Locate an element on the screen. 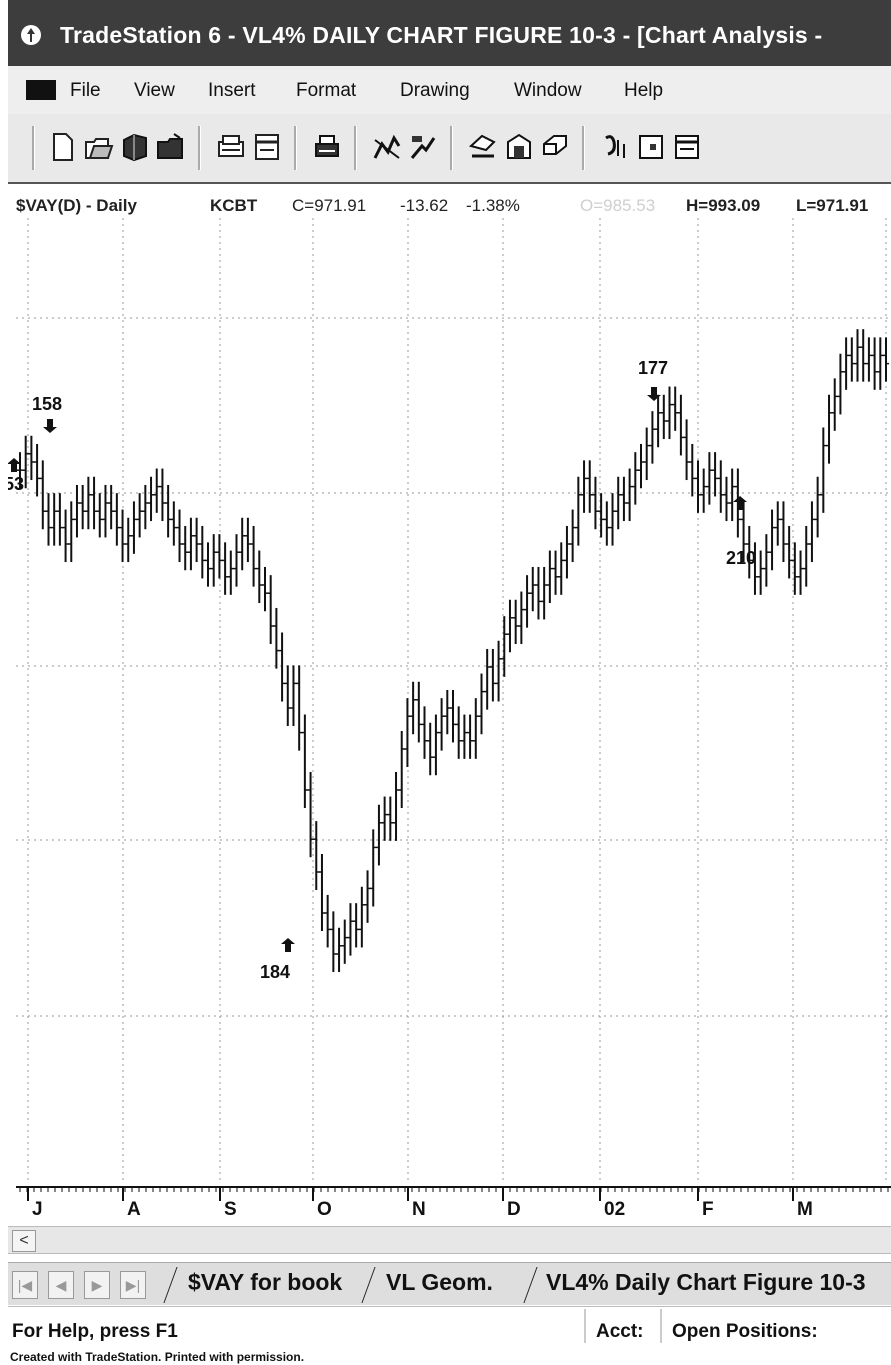 The width and height of the screenshot is (891, 1365). acct-label: Acct: is located at coordinates (620, 1332).